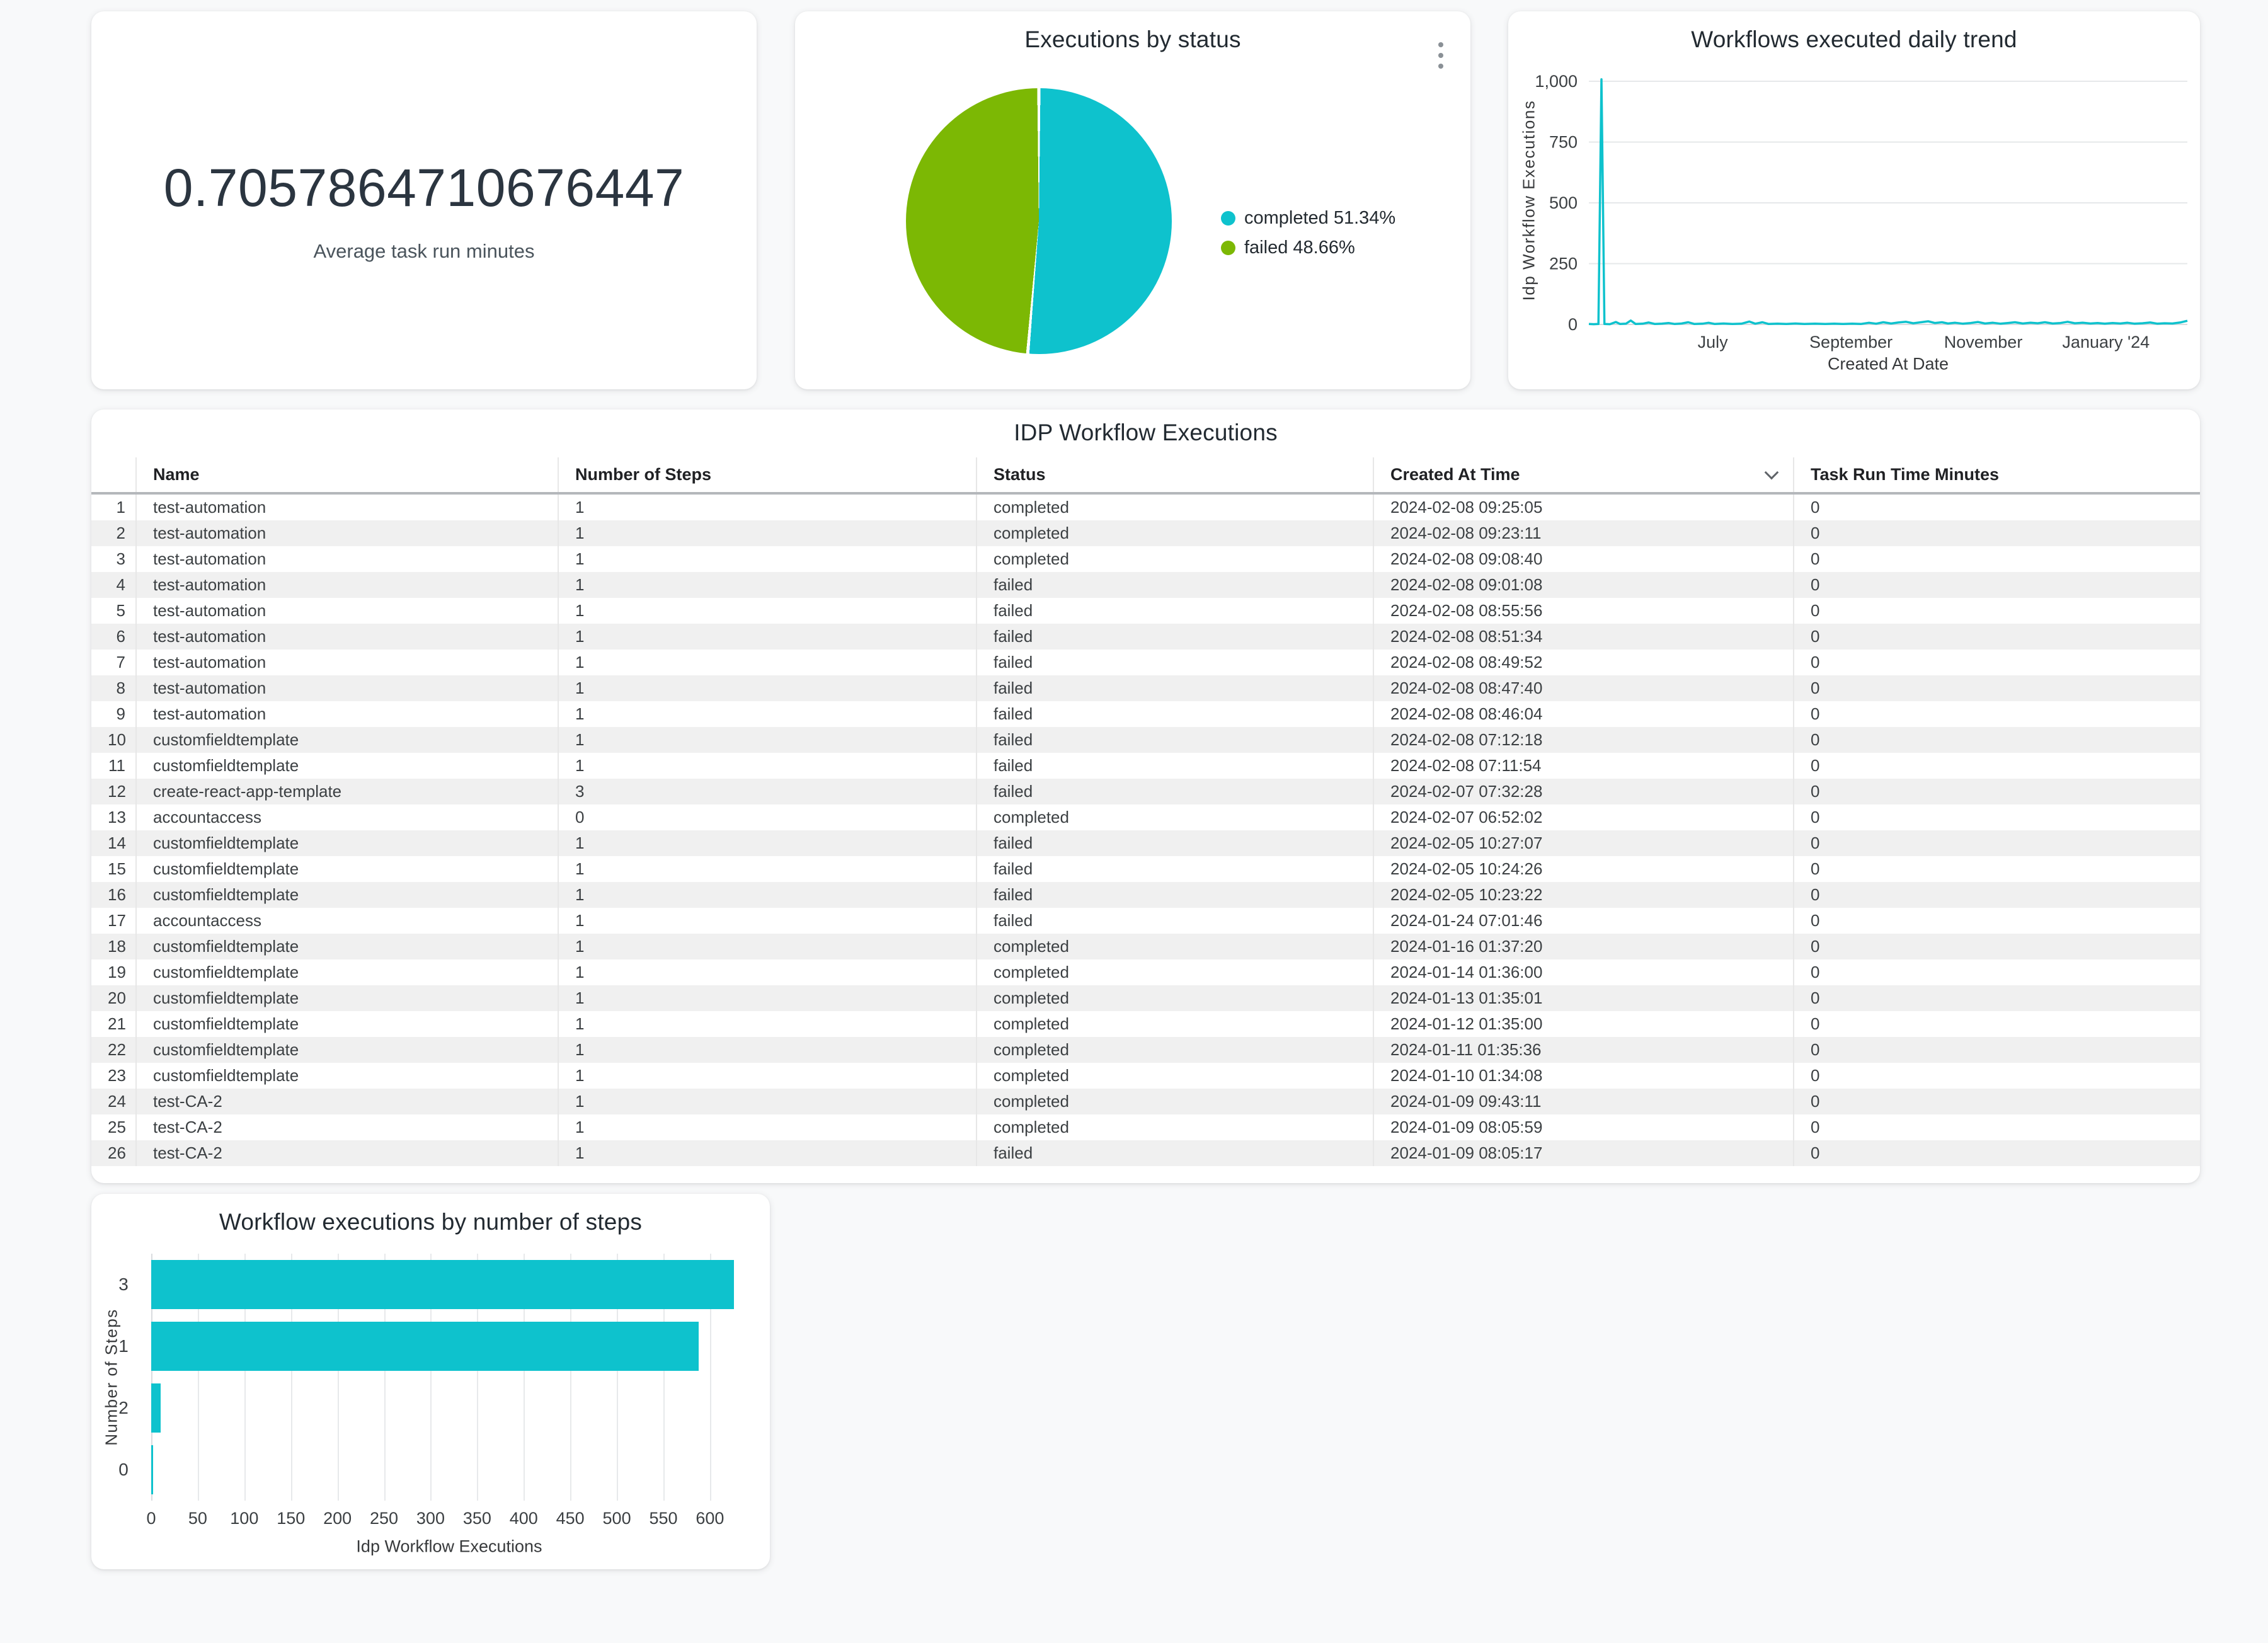 This screenshot has width=2268, height=1643. Describe the element at coordinates (1851, 342) in the screenshot. I see `x-tick-label: September` at that location.